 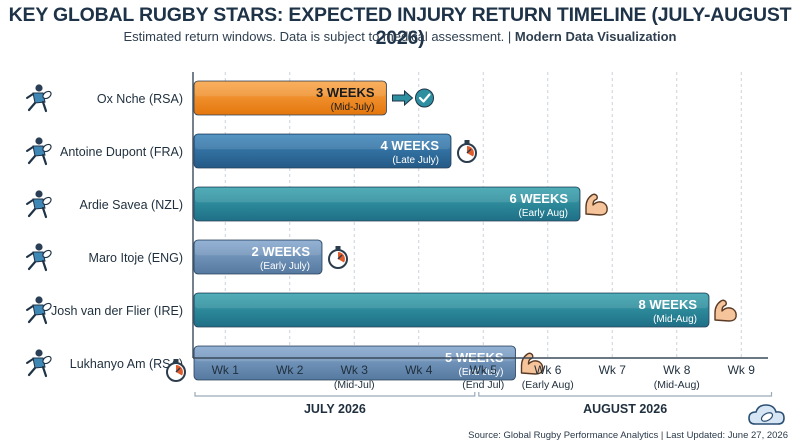 What do you see at coordinates (409, 145) in the screenshot?
I see `bar-value-label: 4 WEEKS` at bounding box center [409, 145].